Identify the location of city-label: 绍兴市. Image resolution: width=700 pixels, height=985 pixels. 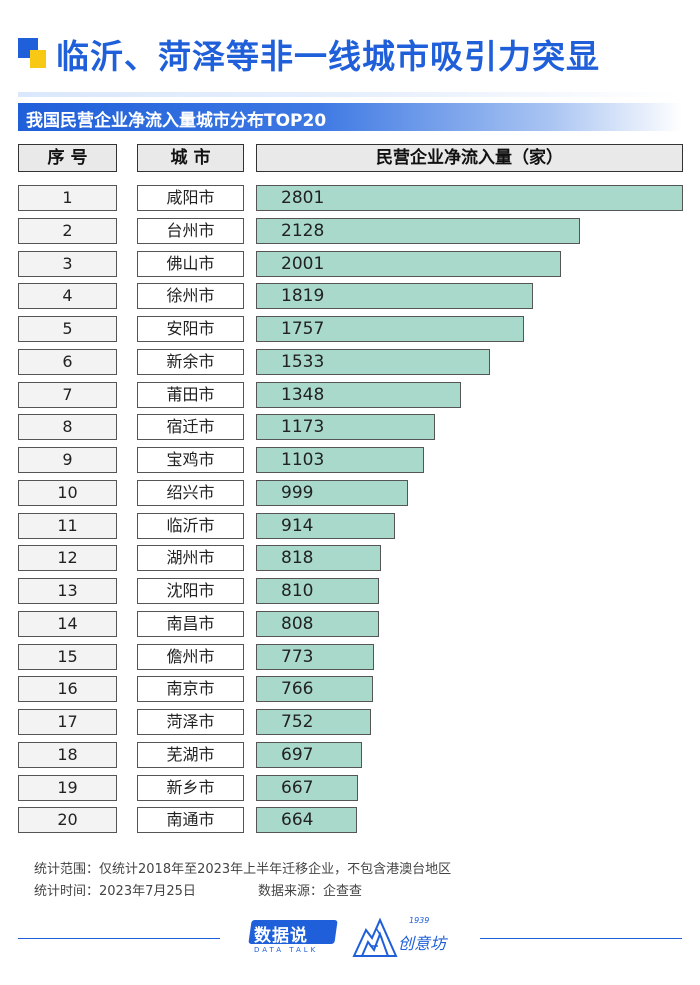
(190, 493).